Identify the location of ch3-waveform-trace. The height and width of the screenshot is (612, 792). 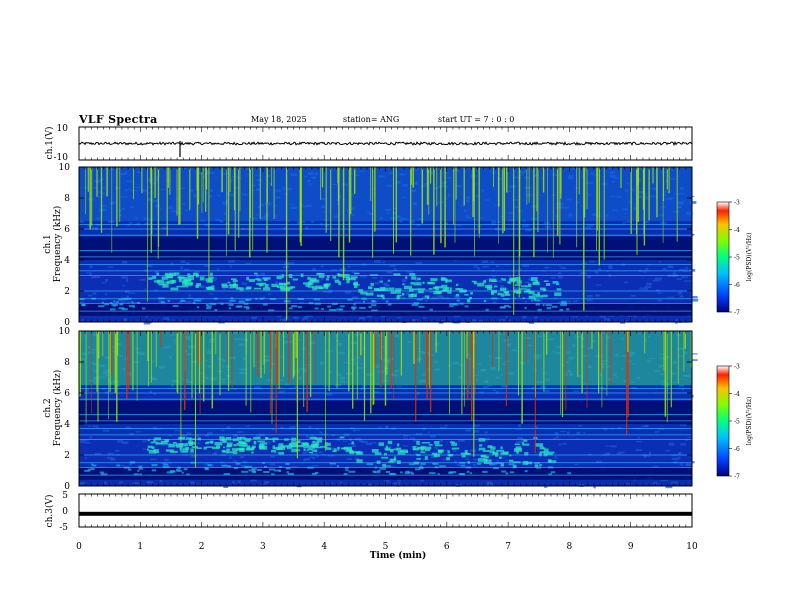
(385, 513).